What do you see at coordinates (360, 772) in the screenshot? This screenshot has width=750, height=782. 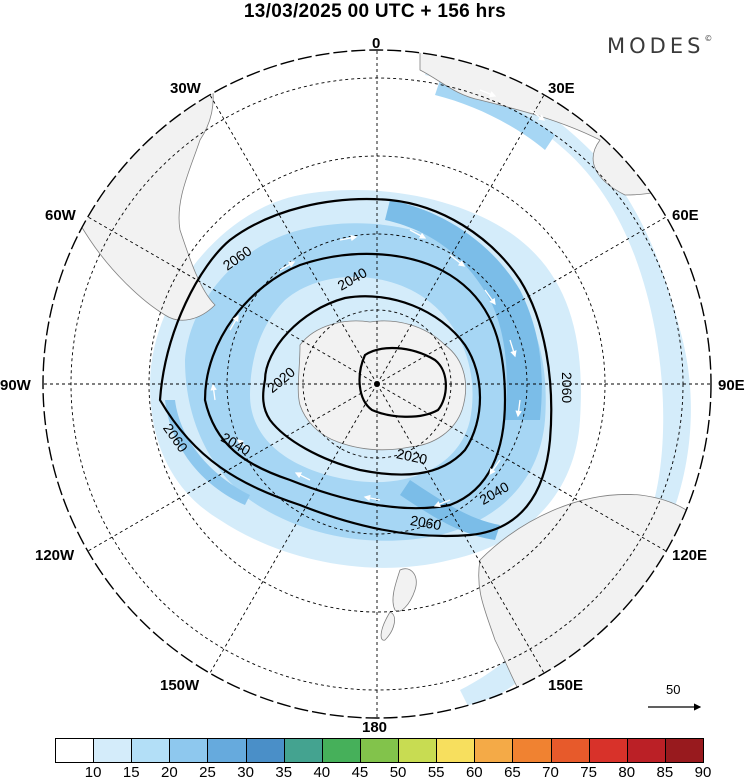 I see `legend-label: 45` at bounding box center [360, 772].